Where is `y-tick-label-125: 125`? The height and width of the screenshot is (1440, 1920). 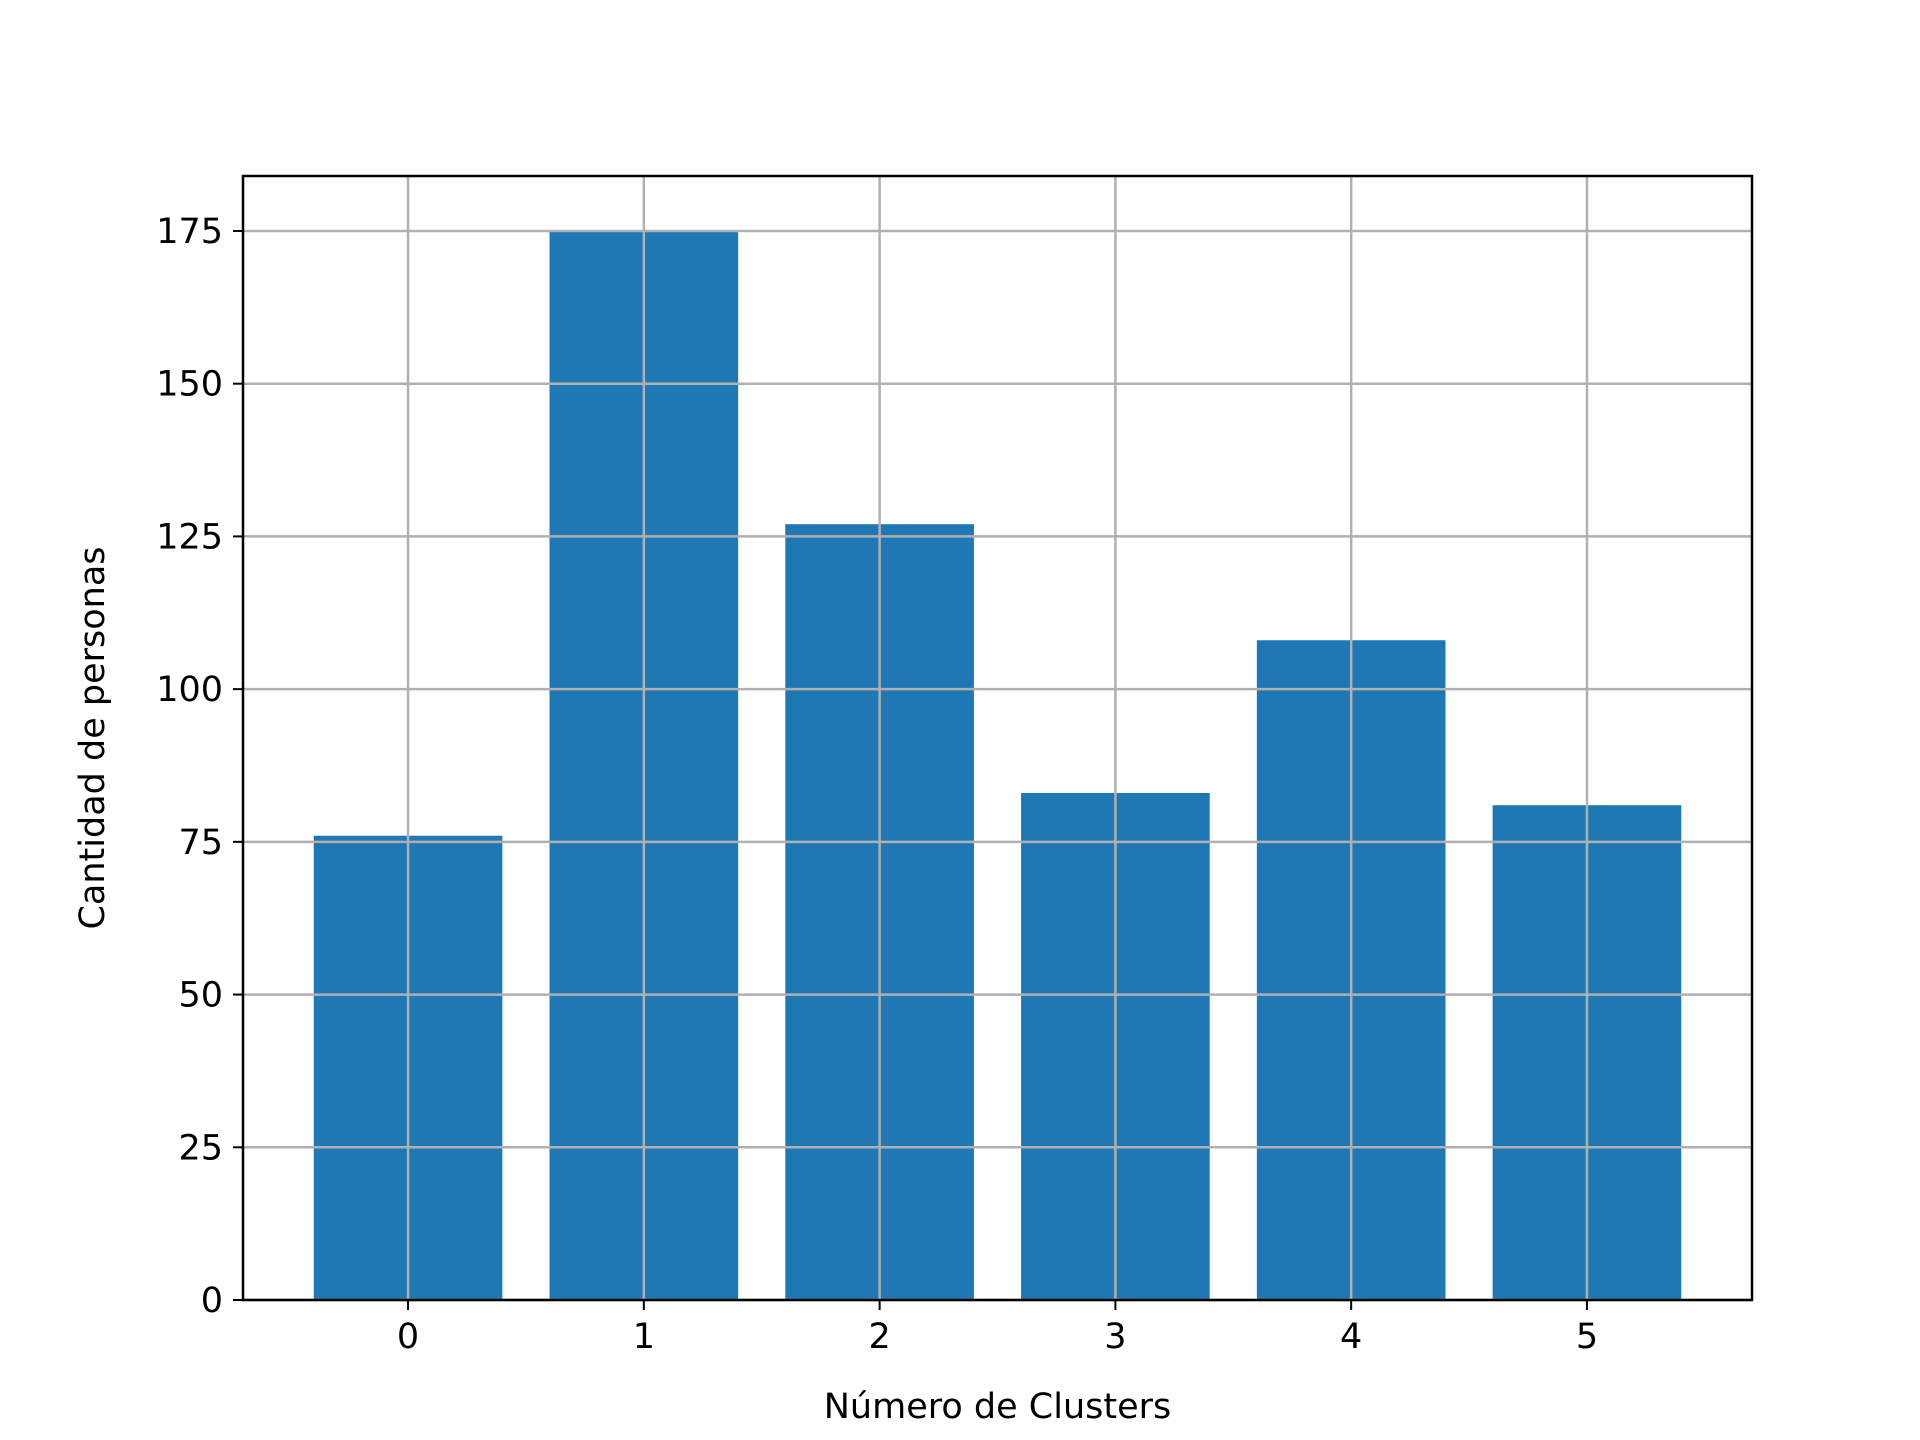 y-tick-label-125: 125 is located at coordinates (189, 537).